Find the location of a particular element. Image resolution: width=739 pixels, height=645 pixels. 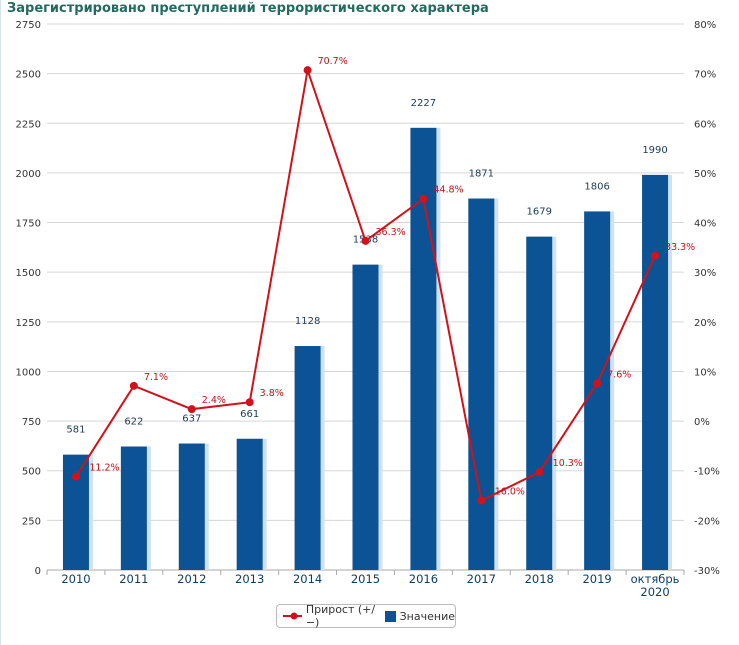

growth-value-label: 2.4% is located at coordinates (214, 400).